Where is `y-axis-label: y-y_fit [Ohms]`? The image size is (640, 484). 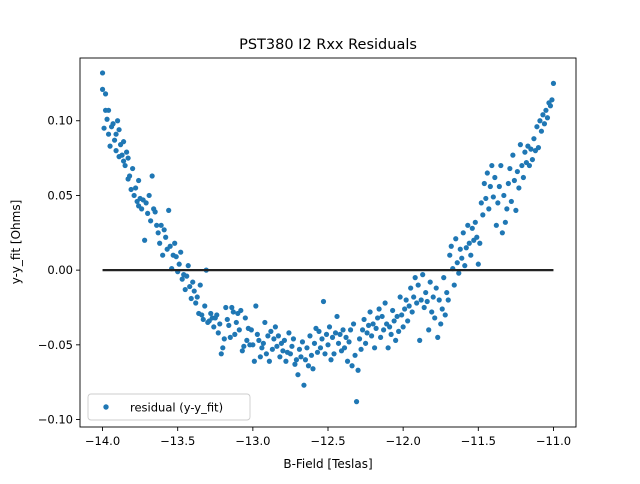
y-axis-label: y-y_fit [Ohms] is located at coordinates (16, 242).